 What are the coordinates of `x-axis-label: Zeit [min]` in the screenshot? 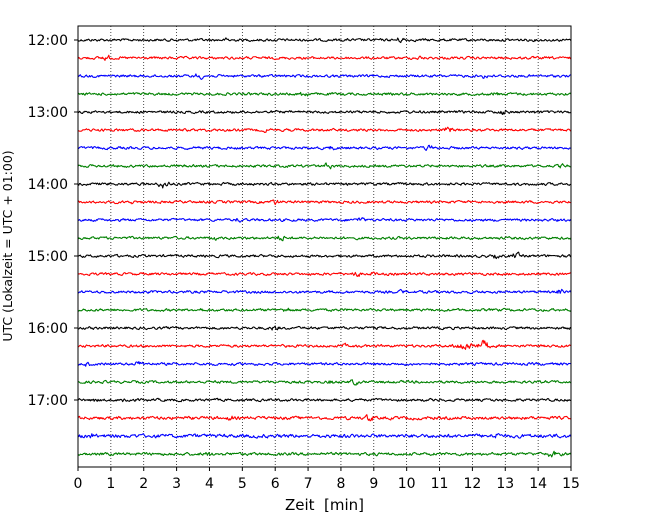 It's located at (324, 505).